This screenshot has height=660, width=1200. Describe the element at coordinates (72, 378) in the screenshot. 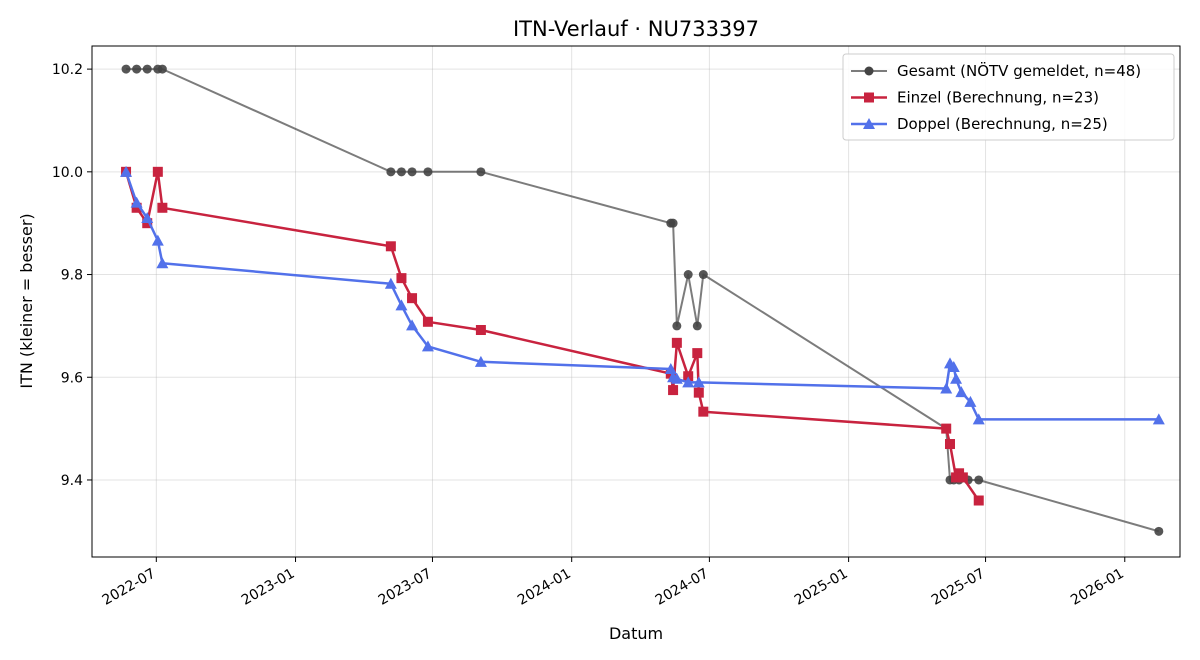

I see `y-tick-label: 9.6` at that location.